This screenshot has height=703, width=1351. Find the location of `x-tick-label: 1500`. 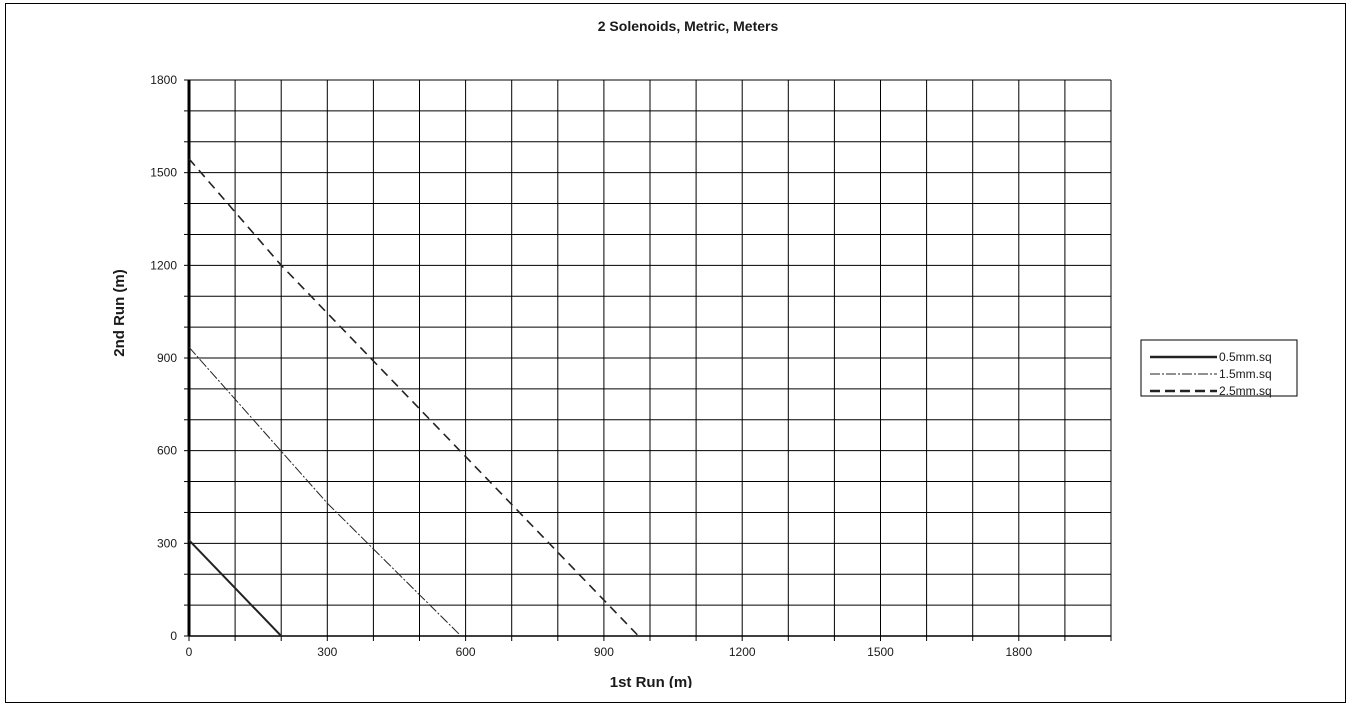

x-tick-label: 1500 is located at coordinates (880, 652).